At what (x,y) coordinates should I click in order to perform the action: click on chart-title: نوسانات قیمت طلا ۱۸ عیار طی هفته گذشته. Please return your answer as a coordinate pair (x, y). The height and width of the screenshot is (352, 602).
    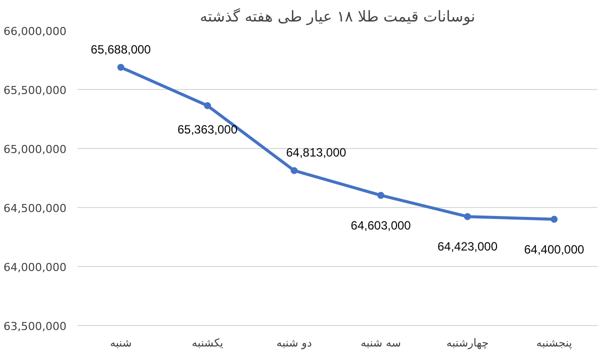
    Looking at the image, I should click on (338, 17).